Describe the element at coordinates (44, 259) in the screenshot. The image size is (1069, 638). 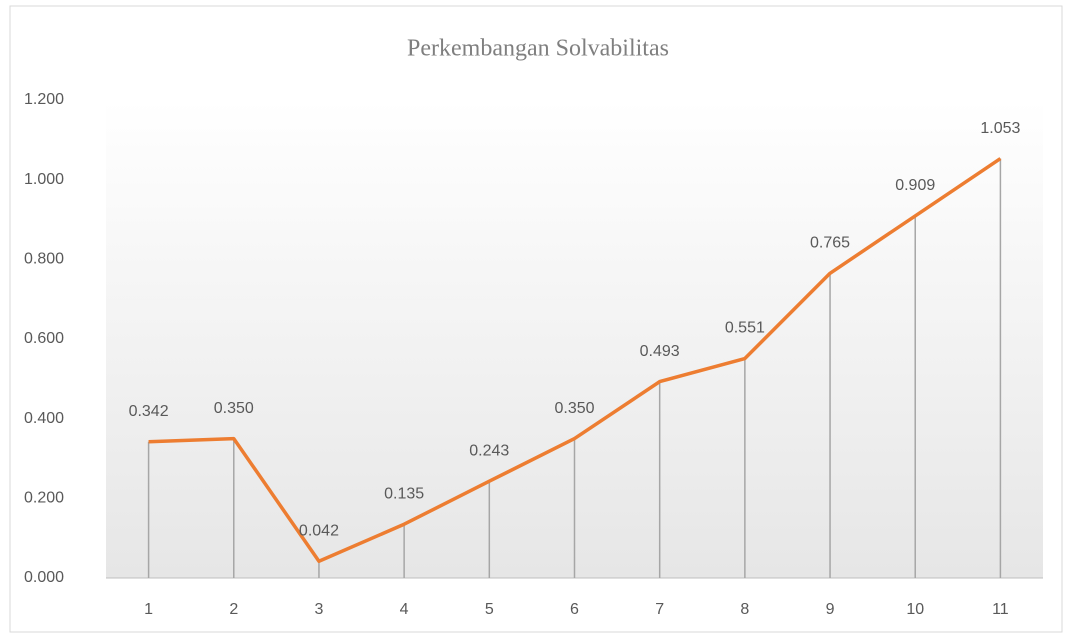
I see `y-tick-label: 0.800` at that location.